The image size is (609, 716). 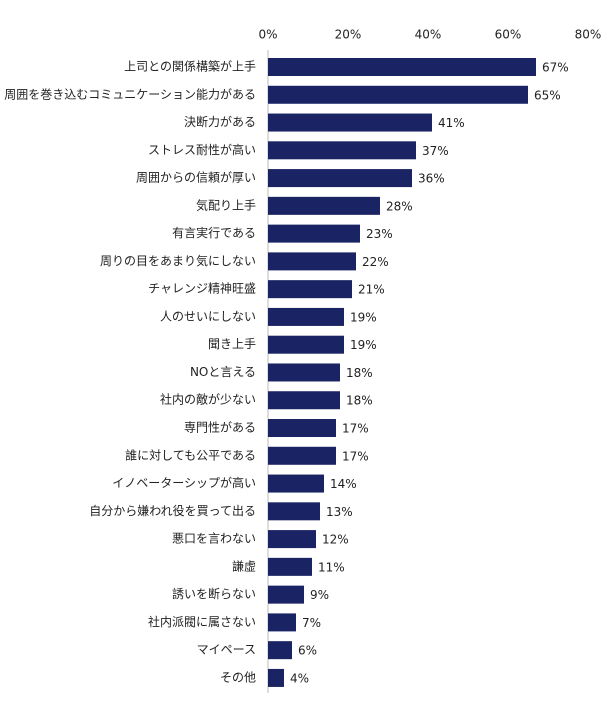 What do you see at coordinates (214, 593) in the screenshot?
I see `y-tick-label: 誘いを断らない` at bounding box center [214, 593].